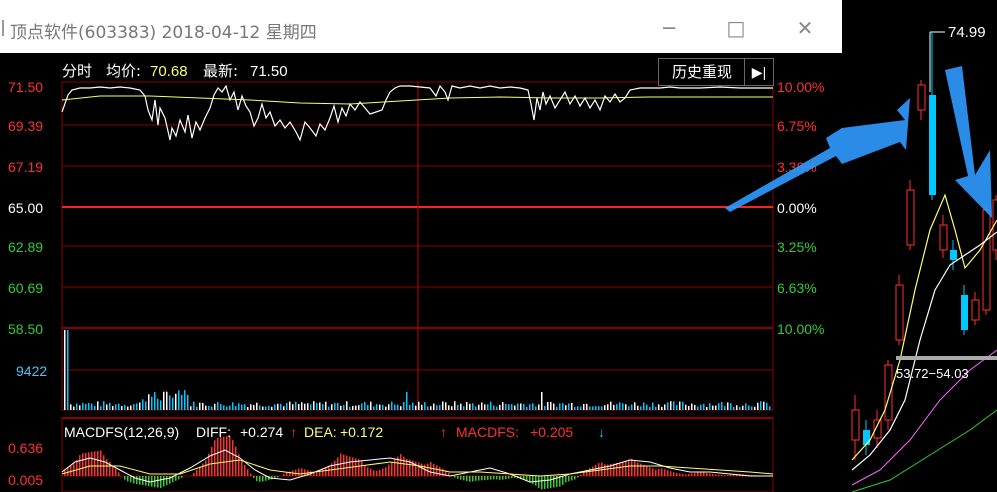 The height and width of the screenshot is (492, 997). Describe the element at coordinates (805, 28) in the screenshot. I see `close-icon: ✕` at that location.